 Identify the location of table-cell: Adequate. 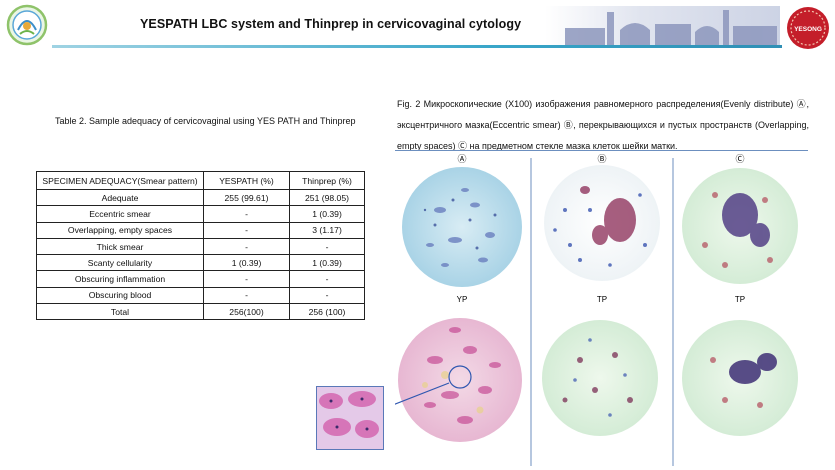
(120, 197).